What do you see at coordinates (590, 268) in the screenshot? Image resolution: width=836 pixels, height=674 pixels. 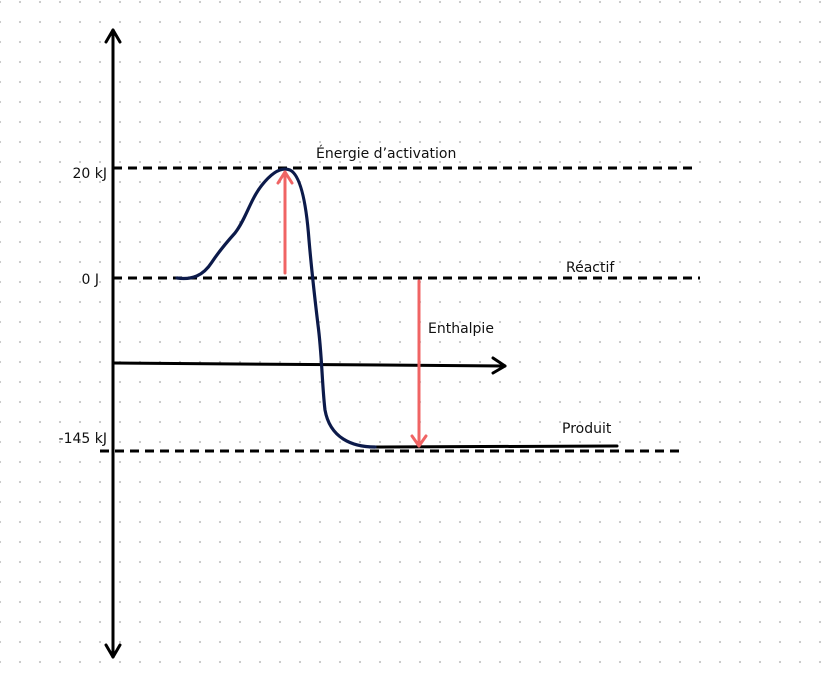 I see `reactant-label: Réactif` at bounding box center [590, 268].